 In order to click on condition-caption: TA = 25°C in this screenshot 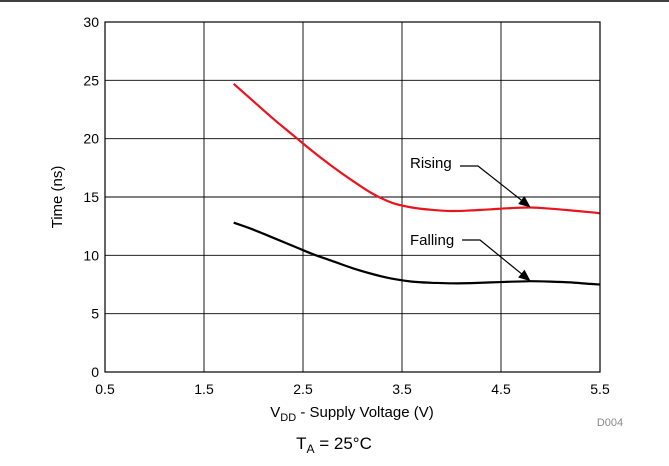, I will do `click(334, 445)`.